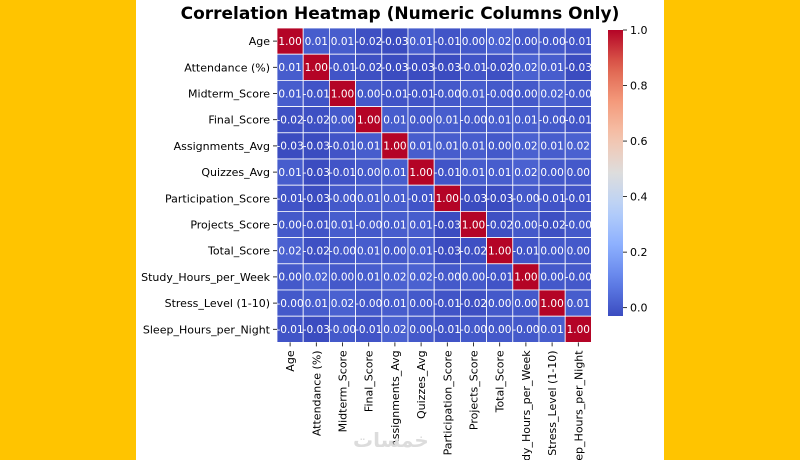 The height and width of the screenshot is (460, 800). I want to click on y-tick-label: Stress_Level (1-10), so click(217, 303).